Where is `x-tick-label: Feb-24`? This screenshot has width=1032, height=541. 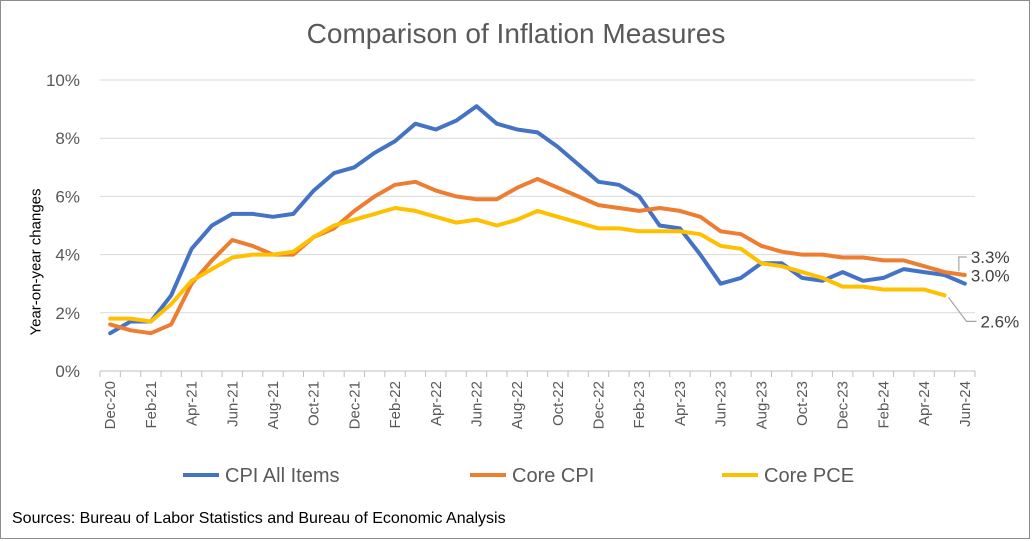
x-tick-label: Feb-24 is located at coordinates (883, 405).